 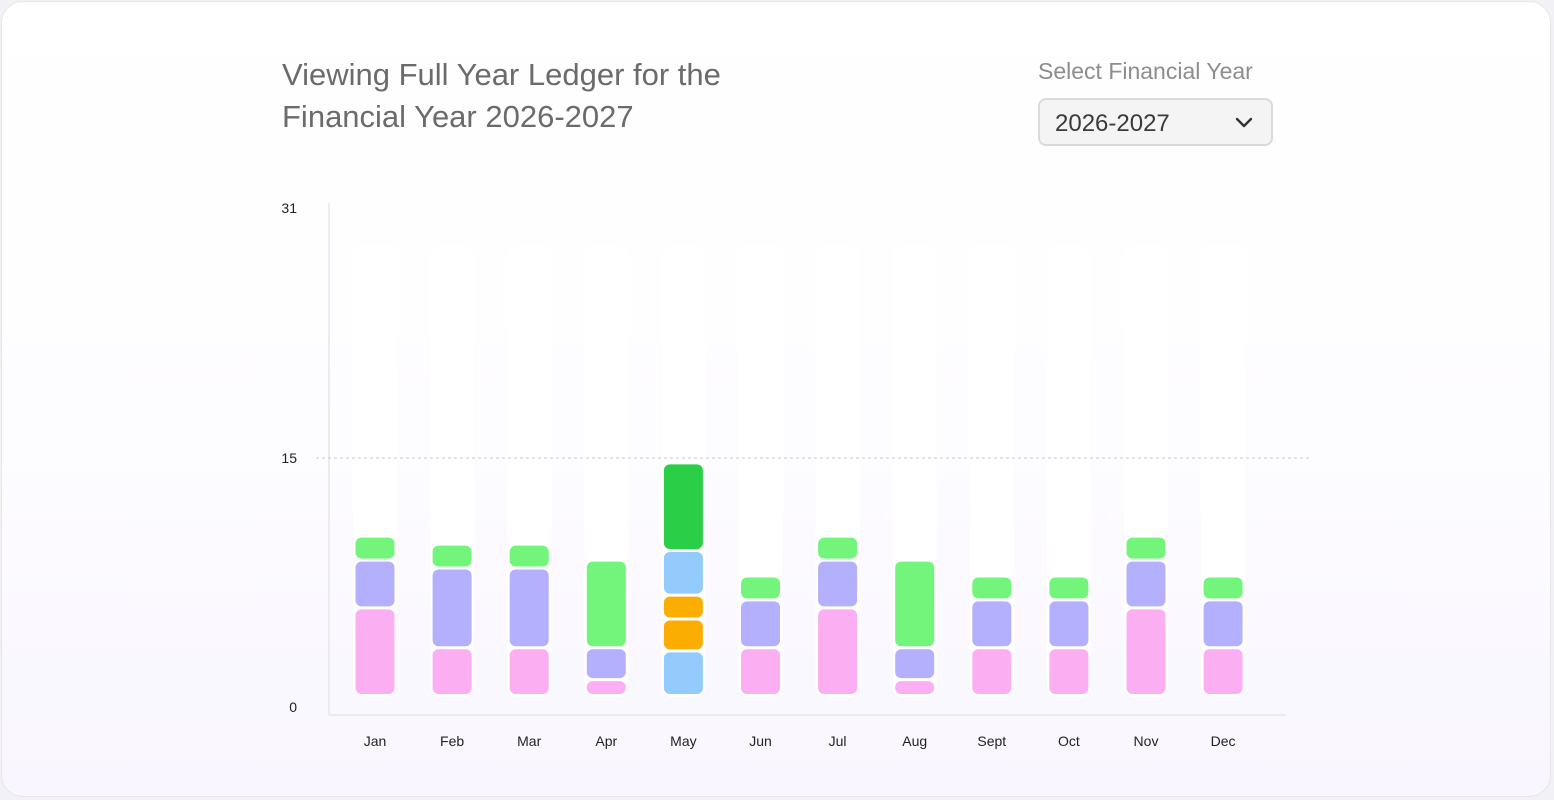 I want to click on y-tick-label: 31, so click(x=289, y=208).